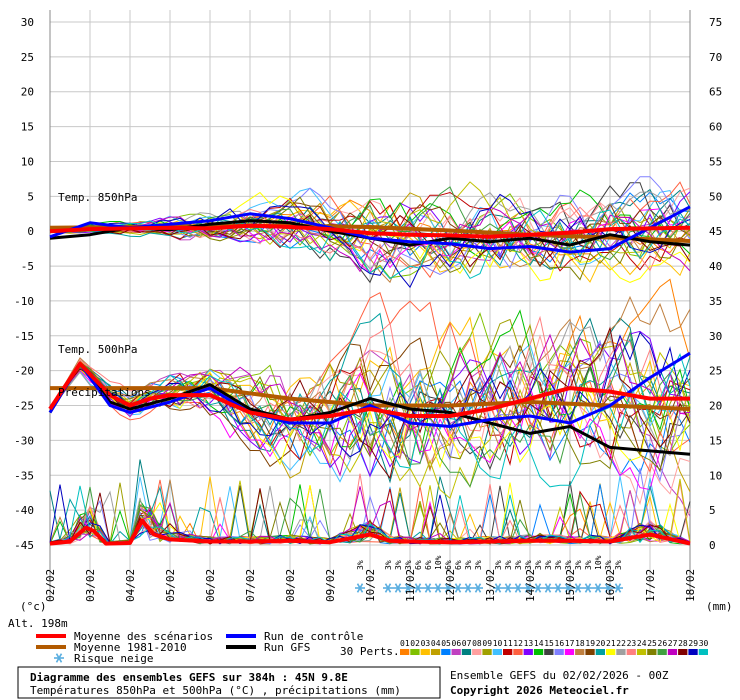 The height and width of the screenshot is (700, 740). I want to click on mean-t850-line, so click(370, 231).